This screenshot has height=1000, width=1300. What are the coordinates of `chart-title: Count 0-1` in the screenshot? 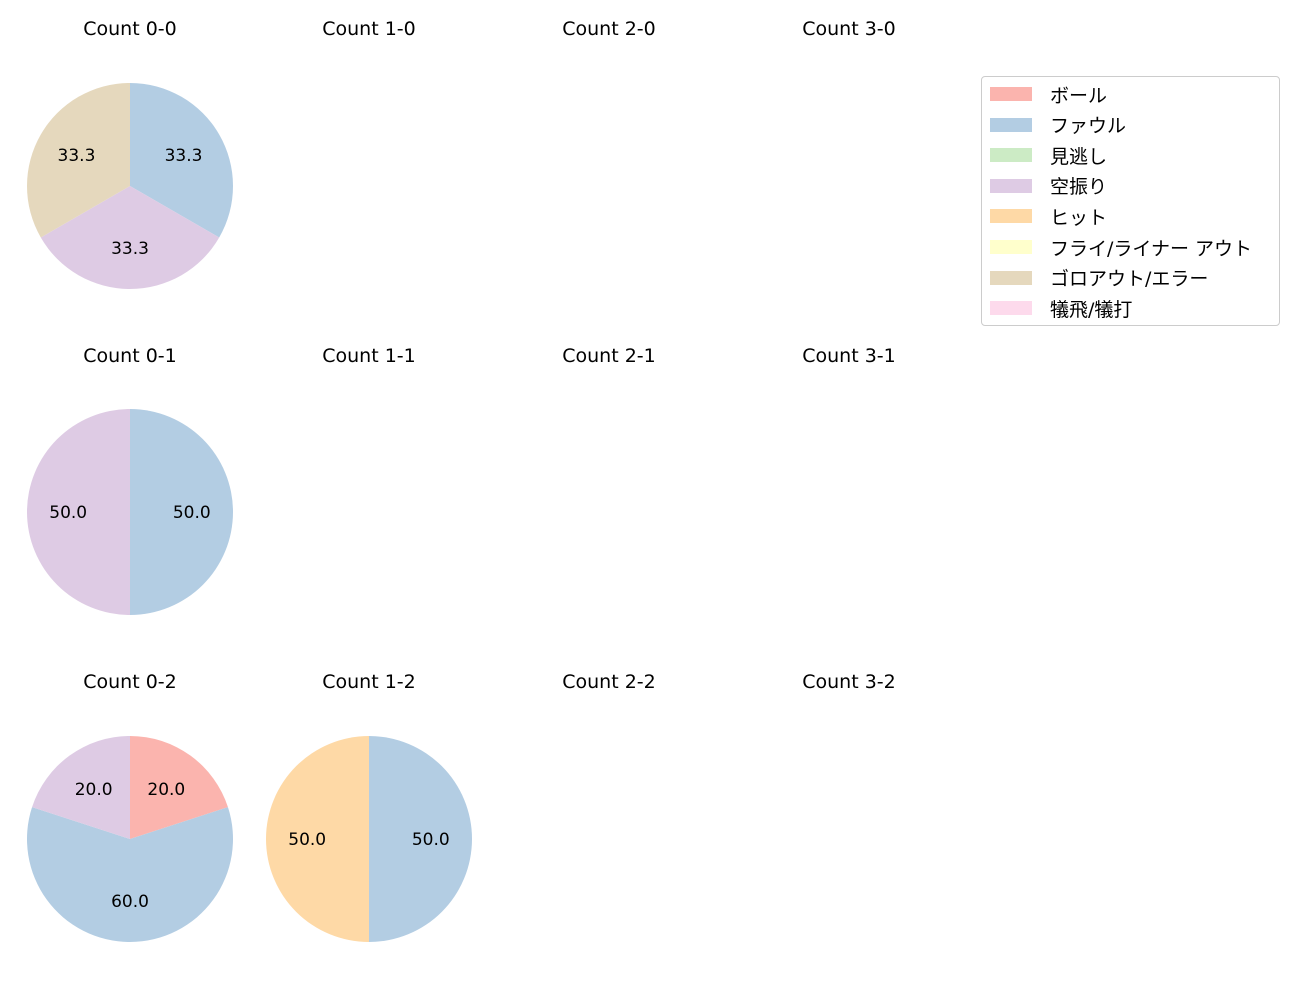 It's located at (130, 356).